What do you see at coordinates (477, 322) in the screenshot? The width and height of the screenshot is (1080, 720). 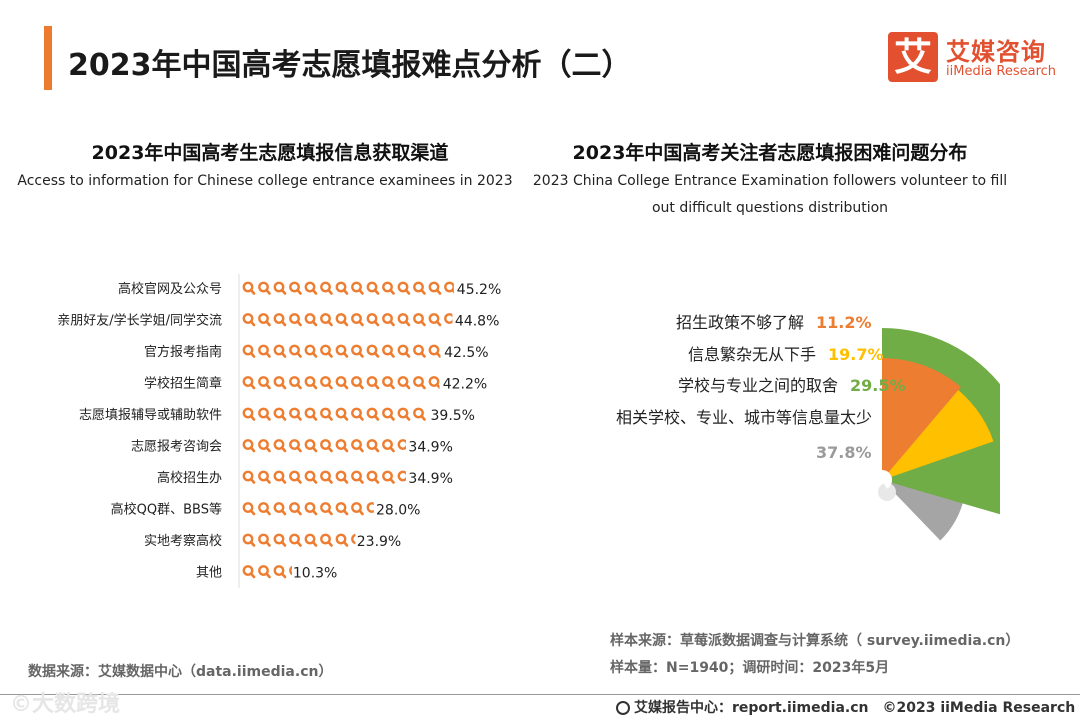 I see `value-label: 44.8%` at bounding box center [477, 322].